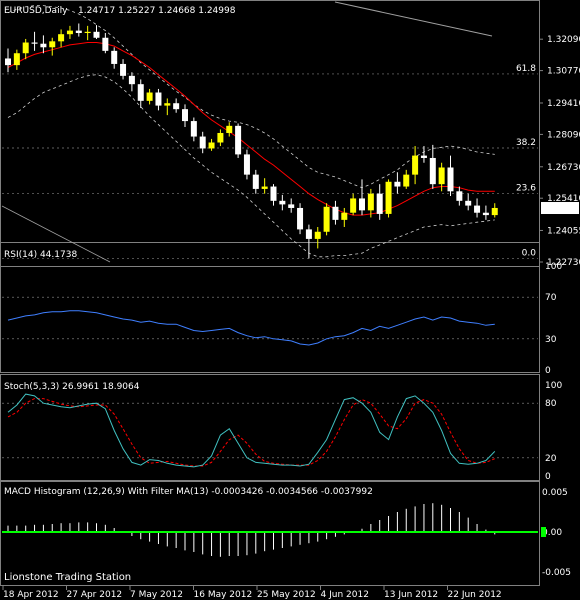 The image size is (580, 600). What do you see at coordinates (552, 533) in the screenshot?
I see `macd-tick-label: 0.00` at bounding box center [552, 533].